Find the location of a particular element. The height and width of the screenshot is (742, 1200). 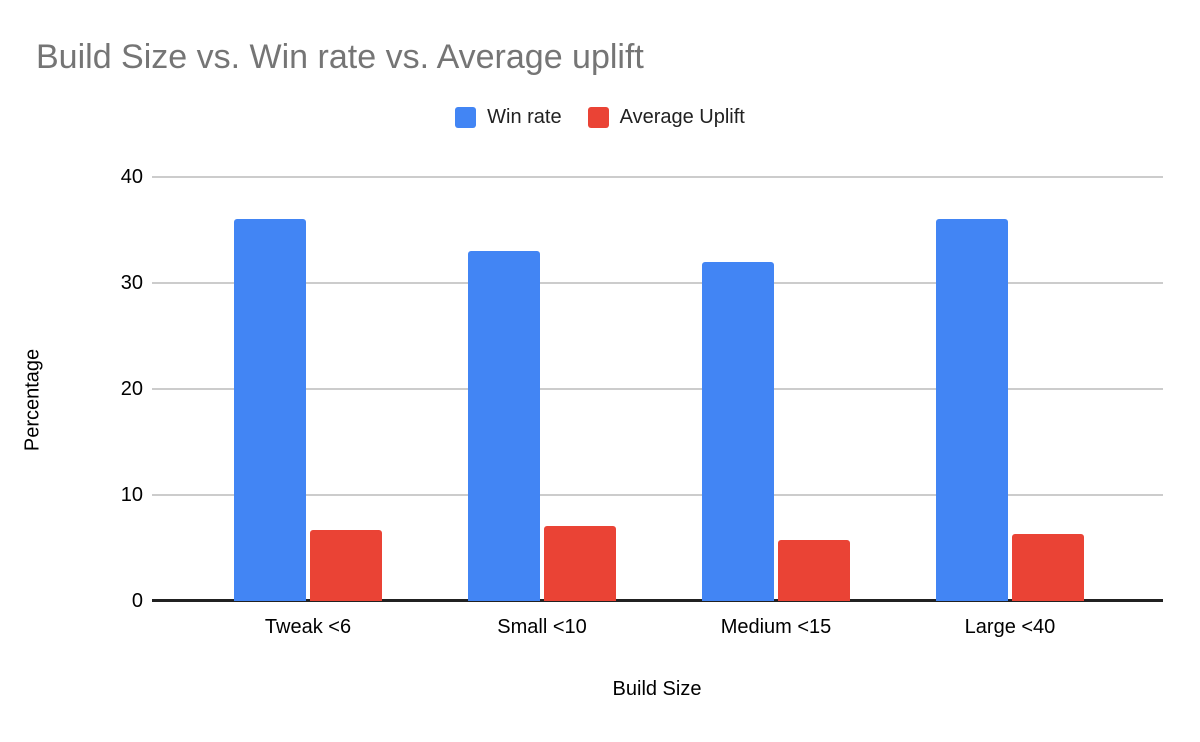

legend: Win rate Average Uplift is located at coordinates (600, 117).